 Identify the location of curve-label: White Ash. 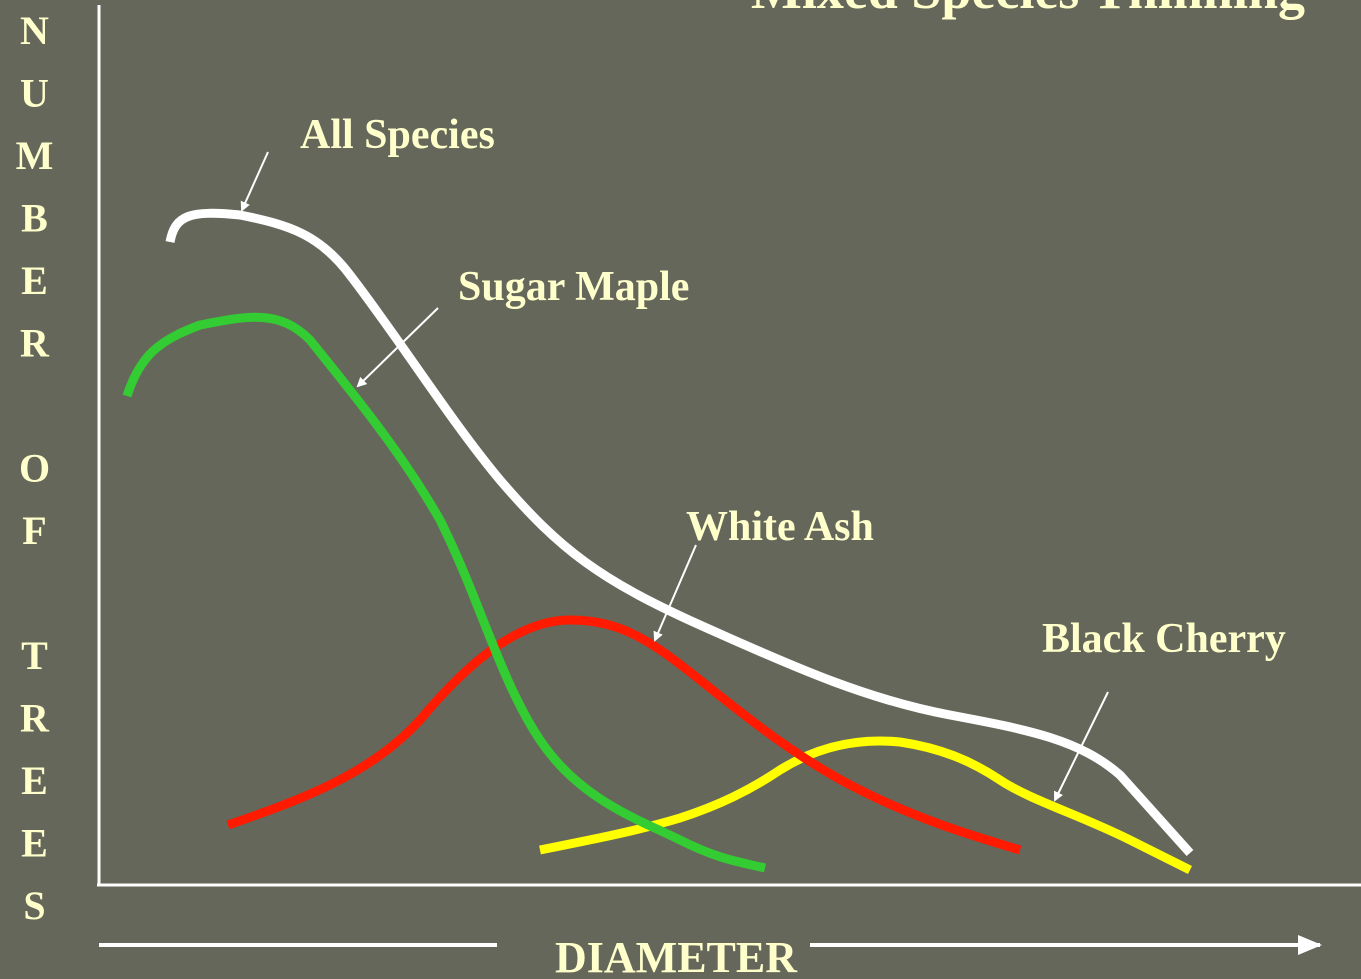
(780, 527).